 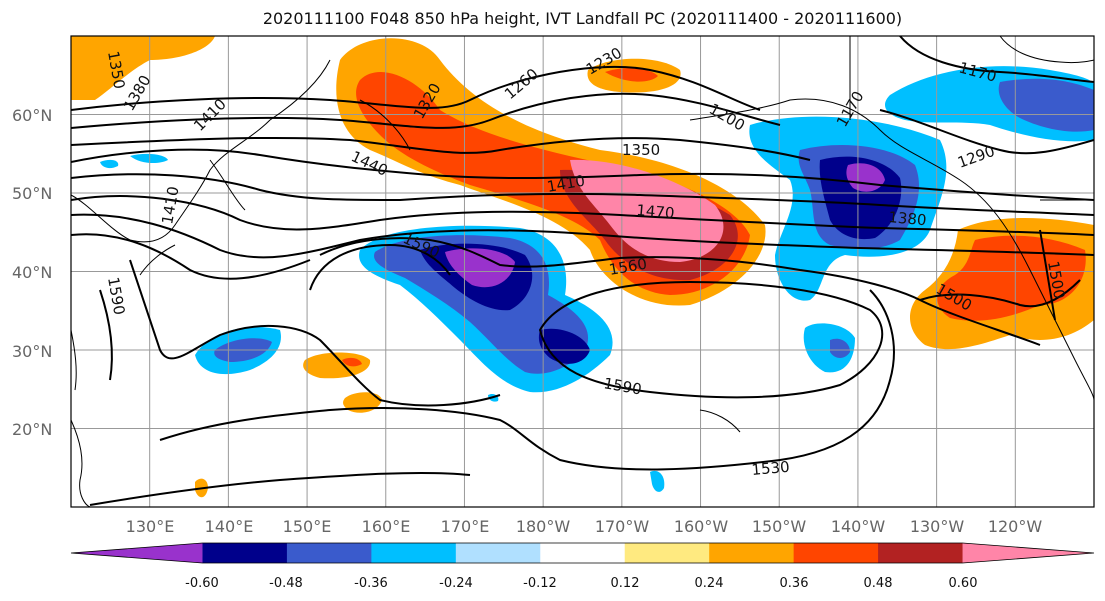 What do you see at coordinates (622, 526) in the screenshot?
I see `lon-label: 170°W` at bounding box center [622, 526].